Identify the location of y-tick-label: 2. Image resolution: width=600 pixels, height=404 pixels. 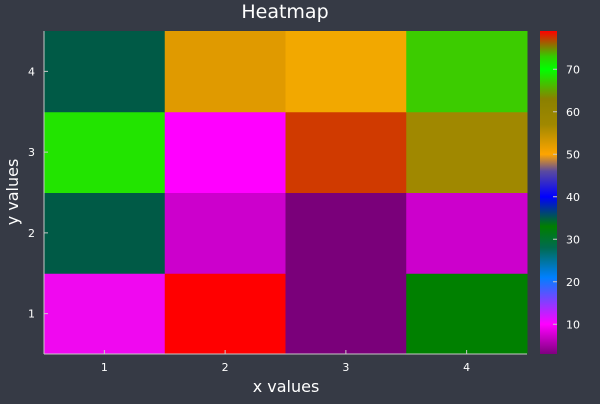
(31, 233).